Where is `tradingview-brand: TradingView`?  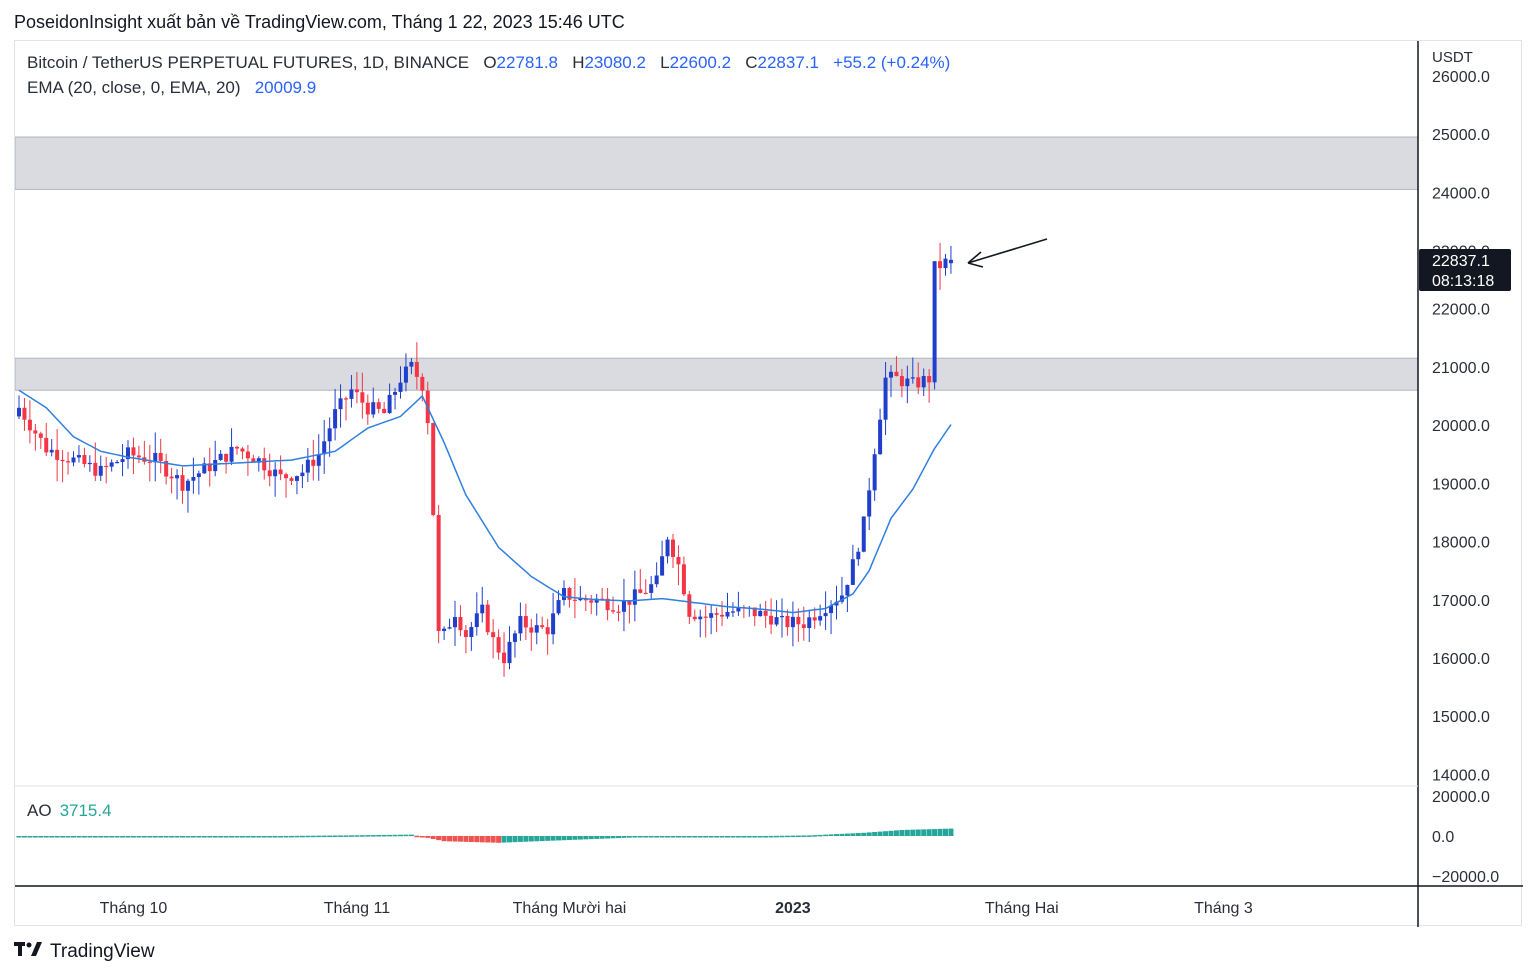 tradingview-brand: TradingView is located at coordinates (84, 952).